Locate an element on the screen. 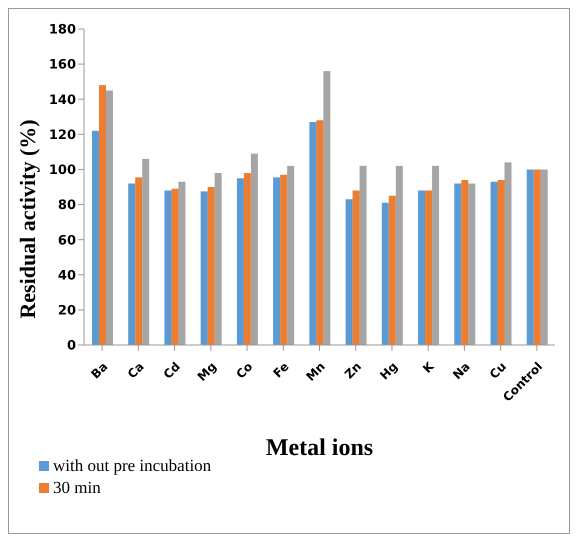  x-tick-label: Hg is located at coordinates (388, 371).